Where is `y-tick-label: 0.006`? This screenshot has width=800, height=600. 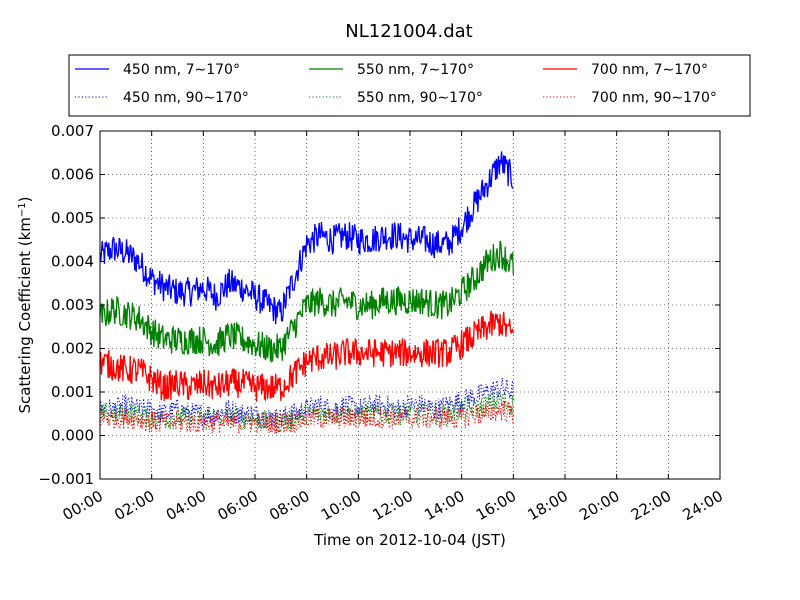
y-tick-label: 0.006 is located at coordinates (72, 175).